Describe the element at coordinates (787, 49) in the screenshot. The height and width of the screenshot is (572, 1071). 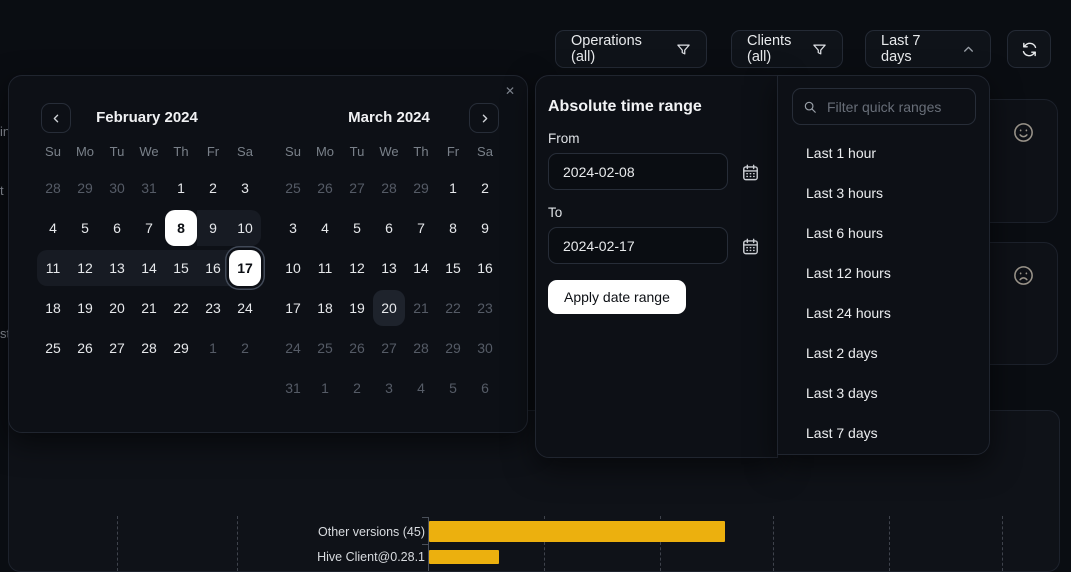
I see `clients-filter-button: Clients (all)` at that location.